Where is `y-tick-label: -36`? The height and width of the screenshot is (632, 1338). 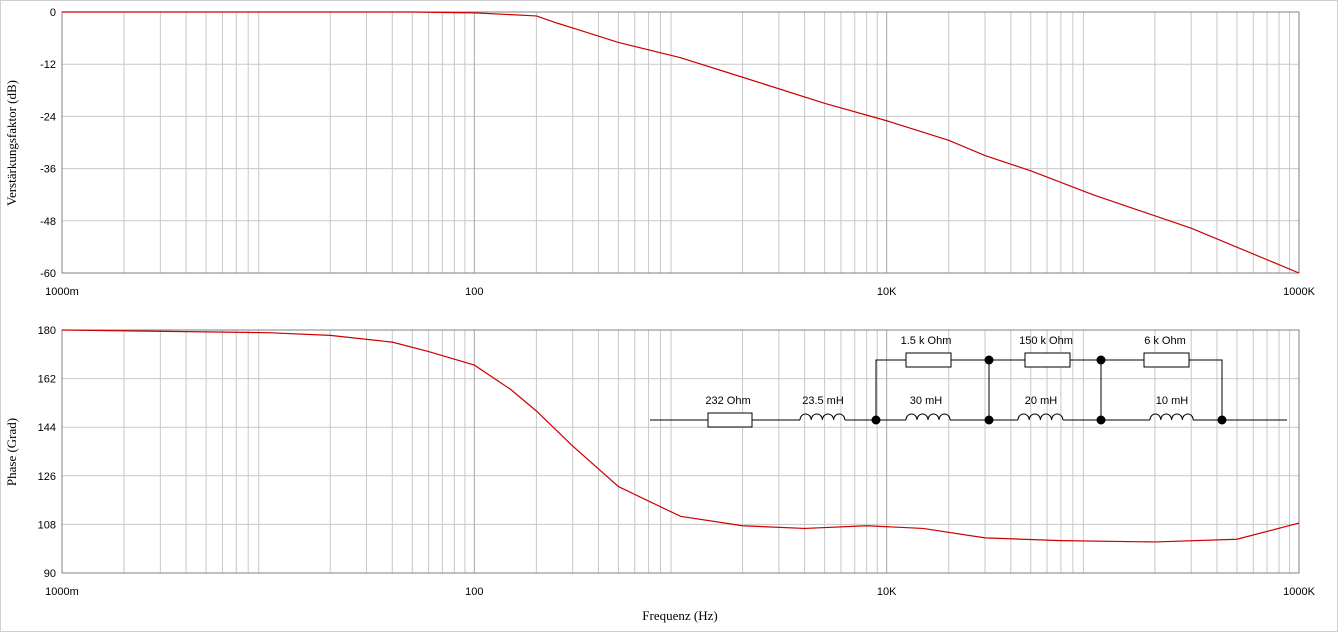
y-tick-label: -36 is located at coordinates (48, 170).